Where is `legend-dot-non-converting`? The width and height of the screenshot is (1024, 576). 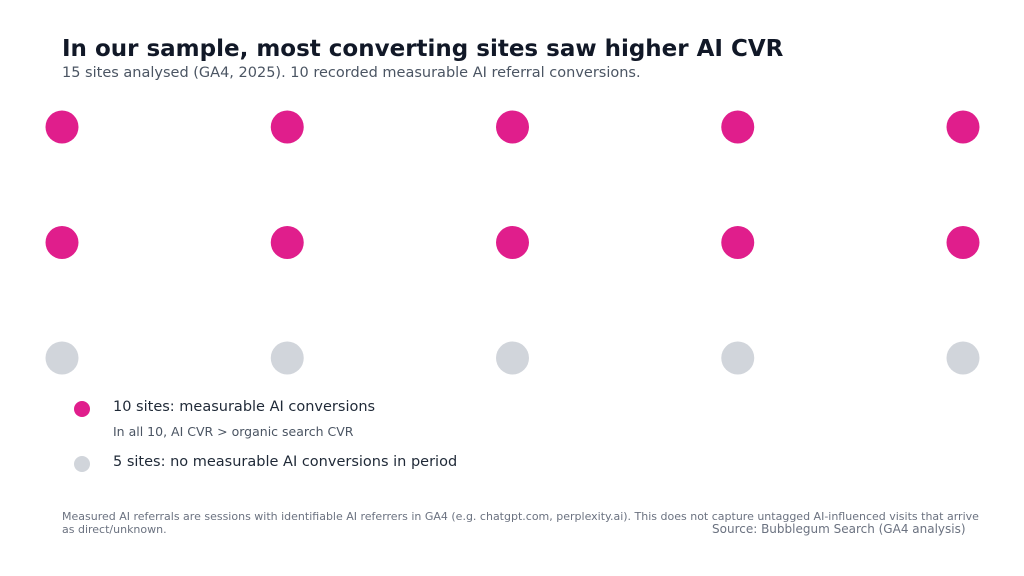
legend-dot-non-converting is located at coordinates (82, 464).